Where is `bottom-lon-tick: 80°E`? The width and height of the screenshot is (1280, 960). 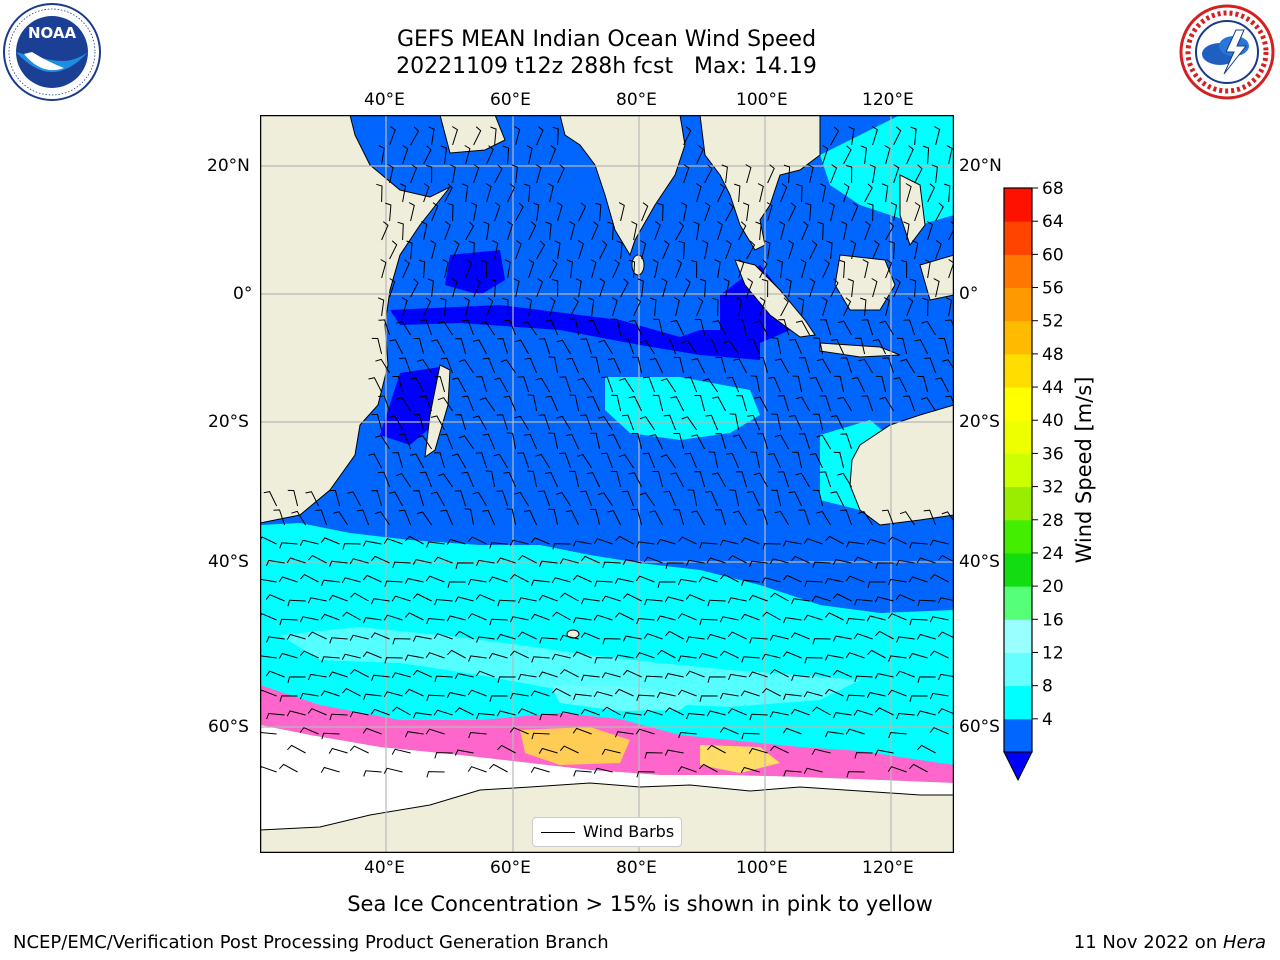 bottom-lon-tick: 80°E is located at coordinates (636, 868).